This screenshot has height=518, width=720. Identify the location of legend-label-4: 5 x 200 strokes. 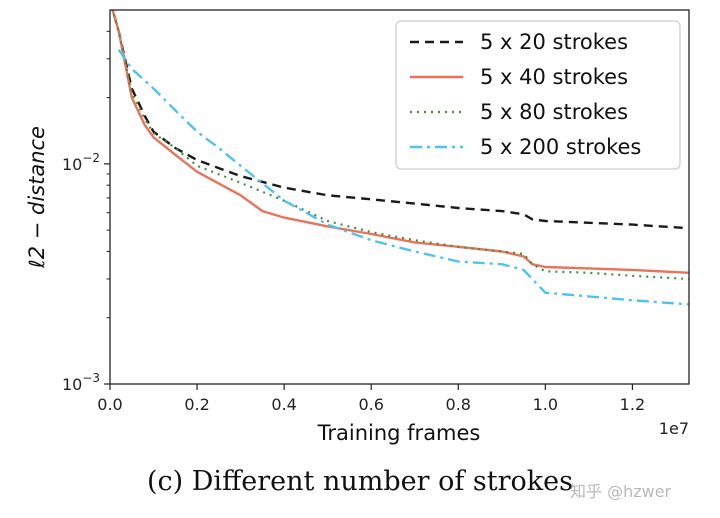
(560, 147).